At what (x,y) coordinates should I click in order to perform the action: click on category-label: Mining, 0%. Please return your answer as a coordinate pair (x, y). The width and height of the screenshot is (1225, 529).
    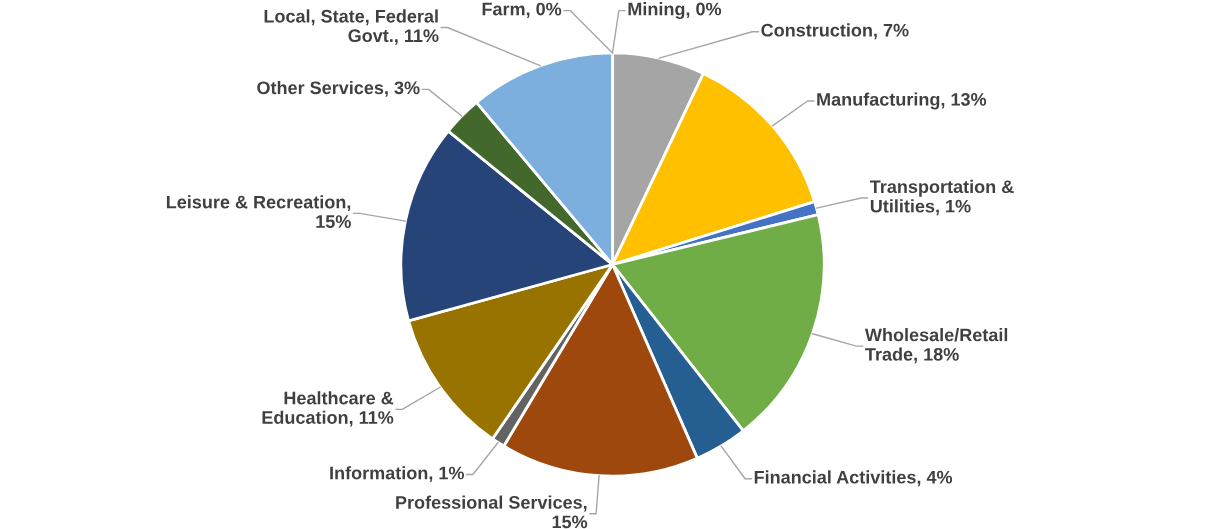
    Looking at the image, I should click on (675, 11).